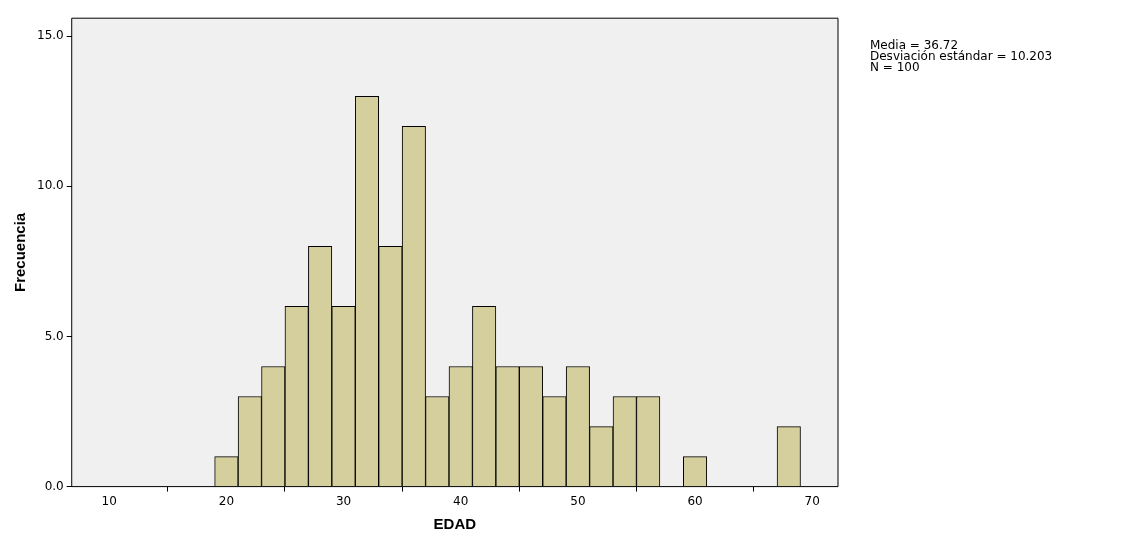 The image size is (1139, 548). I want to click on y-tick-label: 5.0, so click(54, 335).